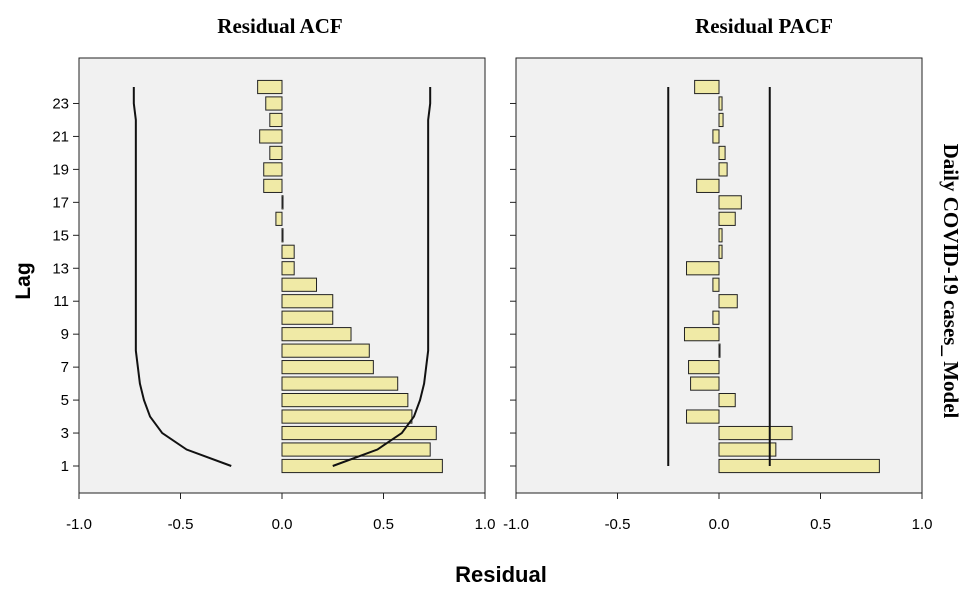 This screenshot has width=964, height=590. Describe the element at coordinates (65, 334) in the screenshot. I see `y-tick-label-9: 9` at that location.